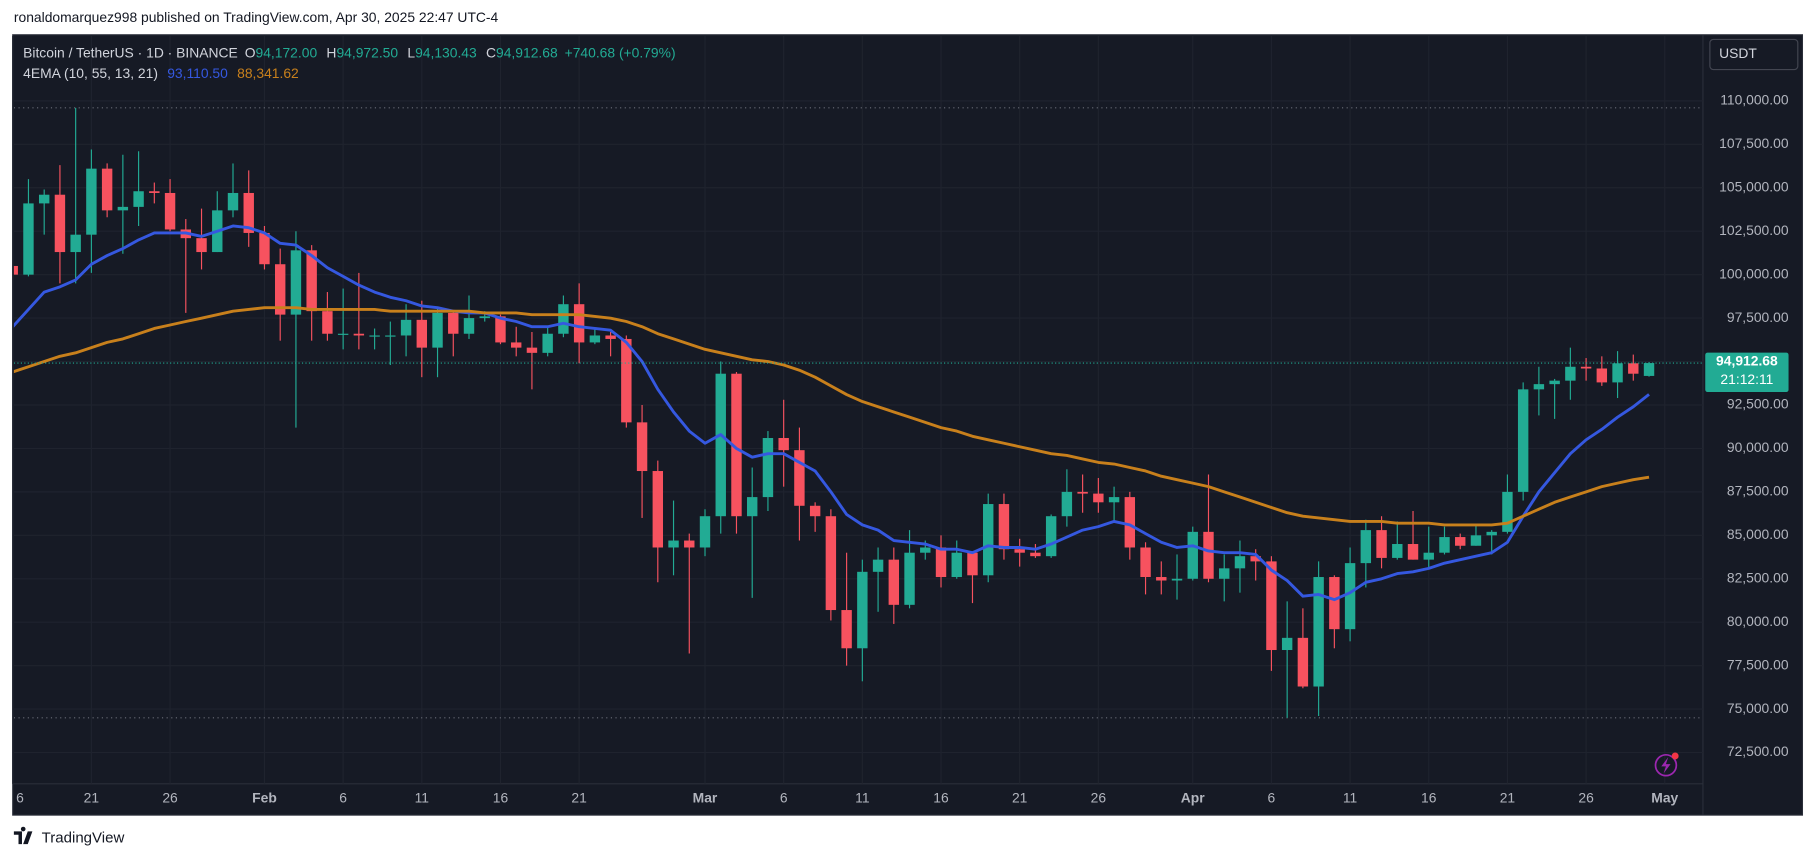  What do you see at coordinates (527, 52) in the screenshot?
I see `ohlc-value: 94,912.68` at bounding box center [527, 52].